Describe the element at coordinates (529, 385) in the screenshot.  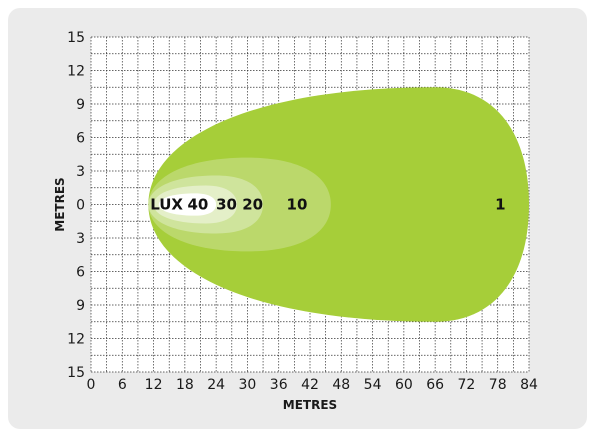
I see `x-tick-label: 84` at that location.